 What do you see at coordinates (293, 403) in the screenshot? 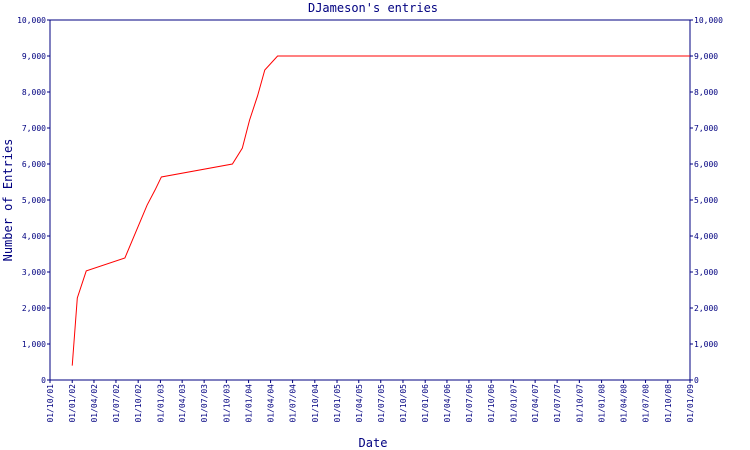
I see `x-tick-label: 01/07/04` at bounding box center [293, 403].